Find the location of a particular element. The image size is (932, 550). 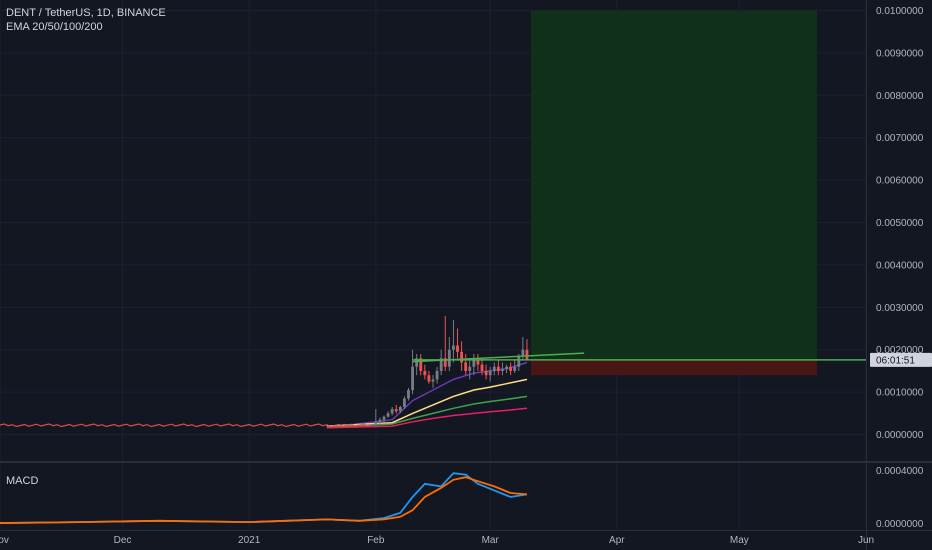

macd-pane is located at coordinates (466, 492).